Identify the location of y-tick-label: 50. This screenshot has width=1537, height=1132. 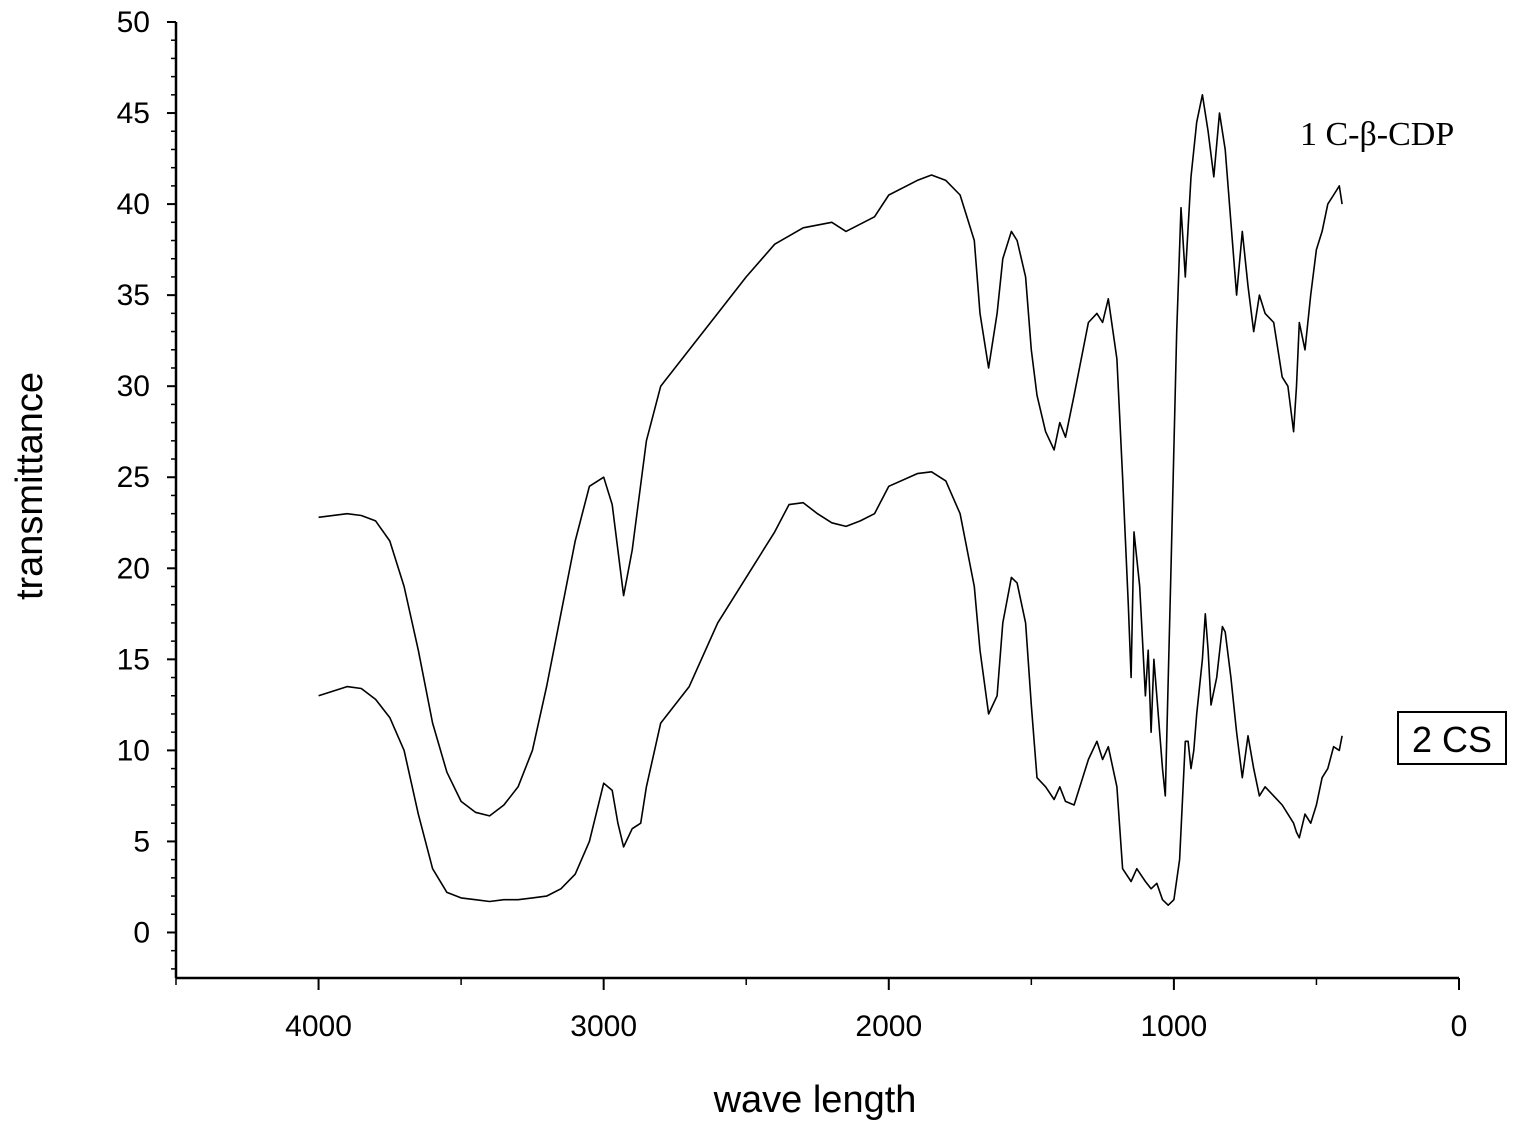
(133, 22).